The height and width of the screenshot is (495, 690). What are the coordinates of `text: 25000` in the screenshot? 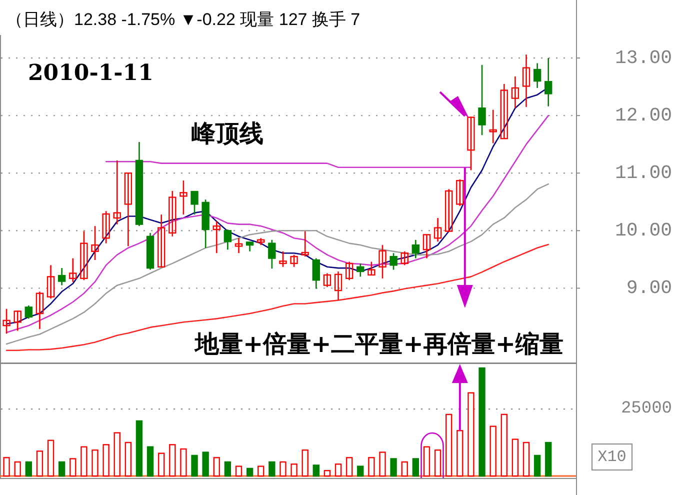 It's located at (646, 409).